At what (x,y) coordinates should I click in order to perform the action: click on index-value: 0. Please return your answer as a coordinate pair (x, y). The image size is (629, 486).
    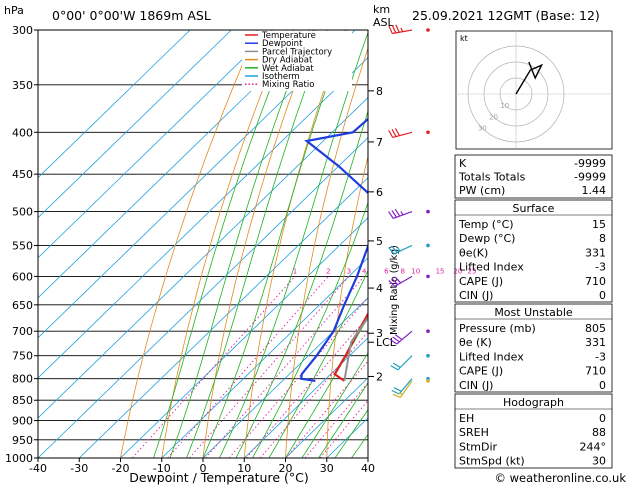
    Looking at the image, I should click on (602, 385).